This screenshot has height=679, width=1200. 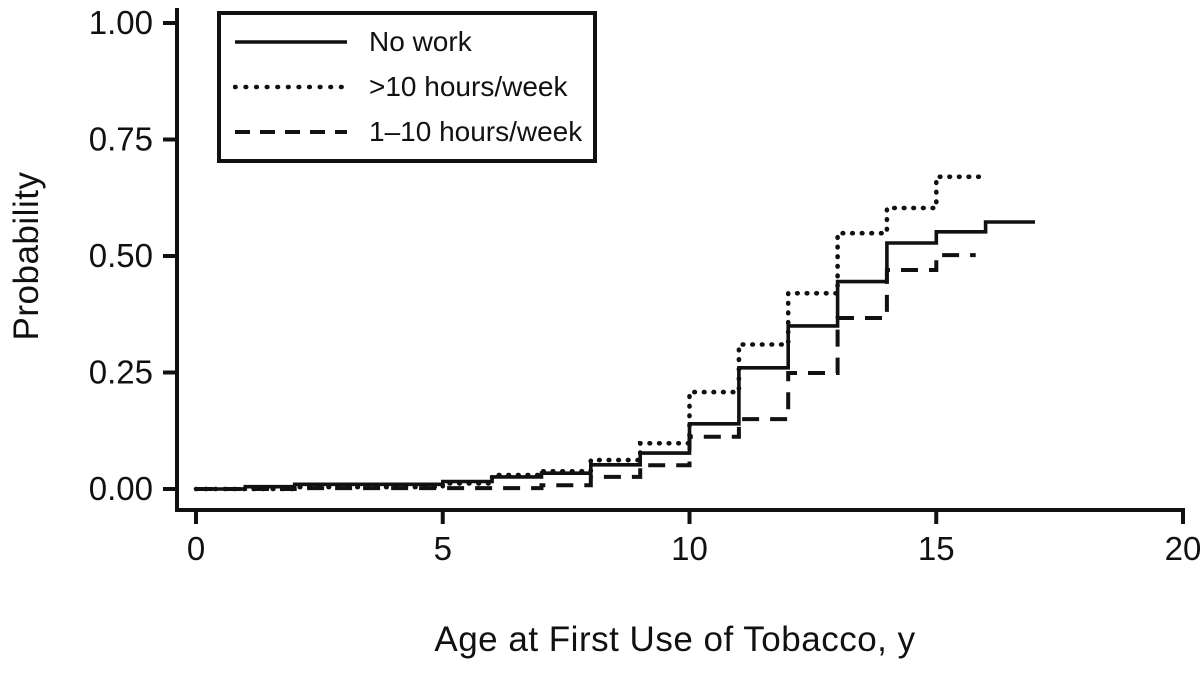 I want to click on legend-label-1to10-hours: 1–10 hours/week, so click(x=476, y=132).